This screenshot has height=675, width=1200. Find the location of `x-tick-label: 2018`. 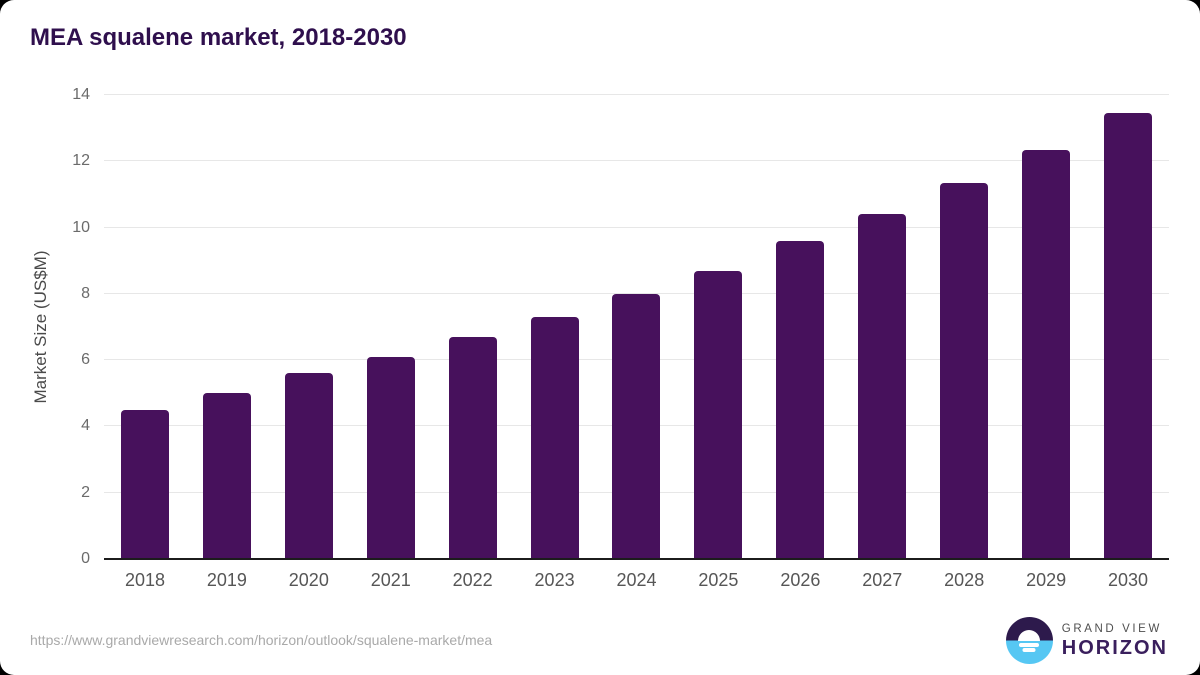

x-tick-label: 2018 is located at coordinates (144, 580).